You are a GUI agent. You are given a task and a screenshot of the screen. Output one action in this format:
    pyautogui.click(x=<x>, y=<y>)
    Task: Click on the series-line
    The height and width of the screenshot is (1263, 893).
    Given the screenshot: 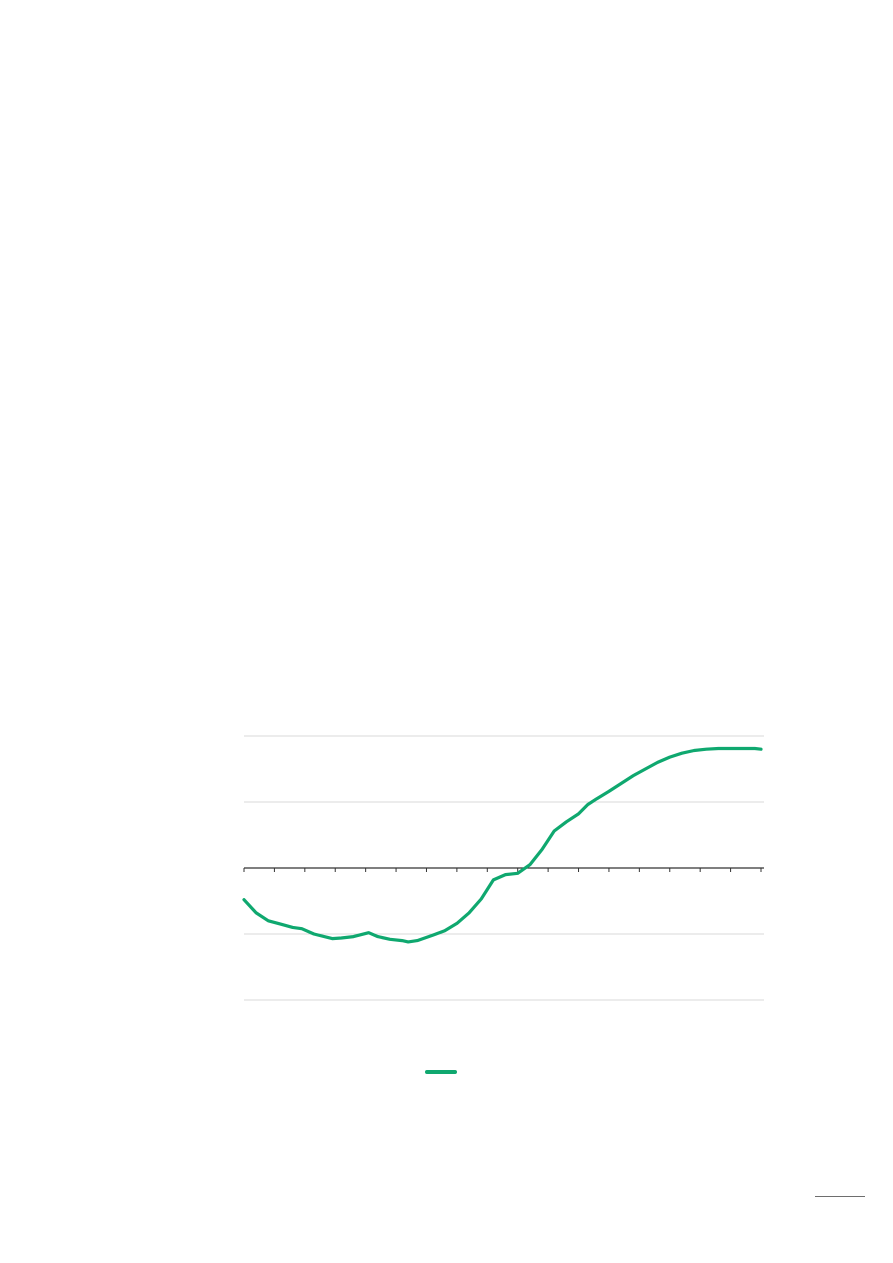 What is the action you would take?
    pyautogui.click(x=502, y=845)
    